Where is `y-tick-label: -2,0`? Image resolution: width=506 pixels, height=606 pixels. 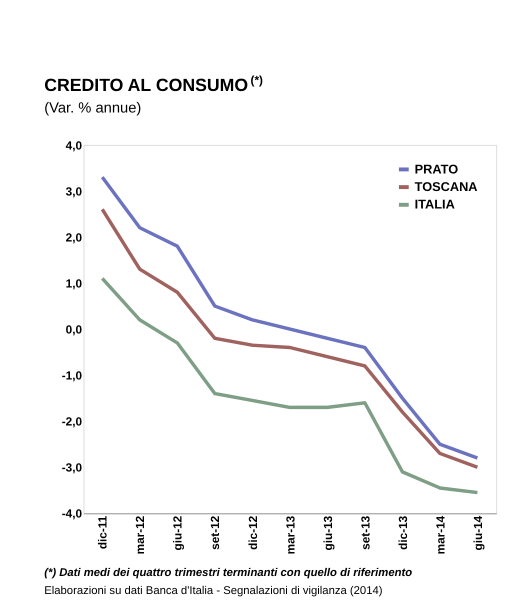
y-tick-label: -2,0 is located at coordinates (72, 422).